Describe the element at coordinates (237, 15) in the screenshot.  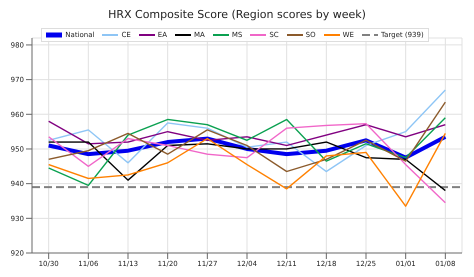
I see `chart-title: HRX Composite Score (Region scores by week)` at that location.